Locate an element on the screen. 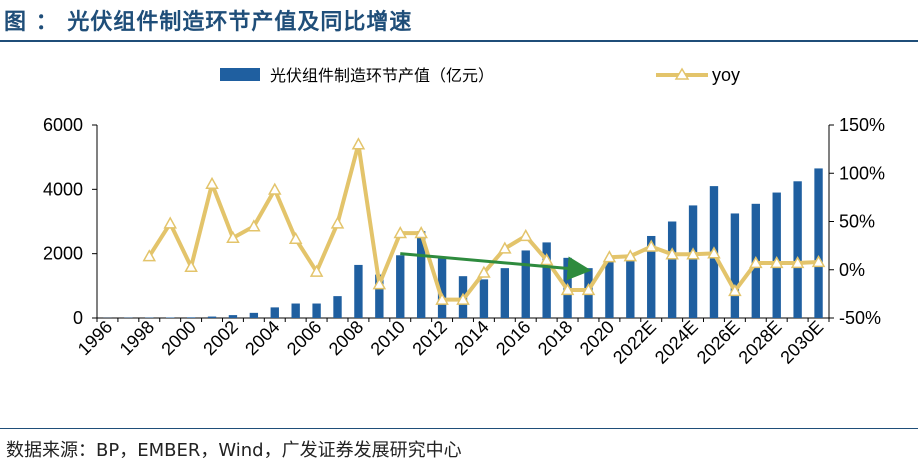 This screenshot has height=469, width=918. yoy-point-2012 is located at coordinates (442, 298).